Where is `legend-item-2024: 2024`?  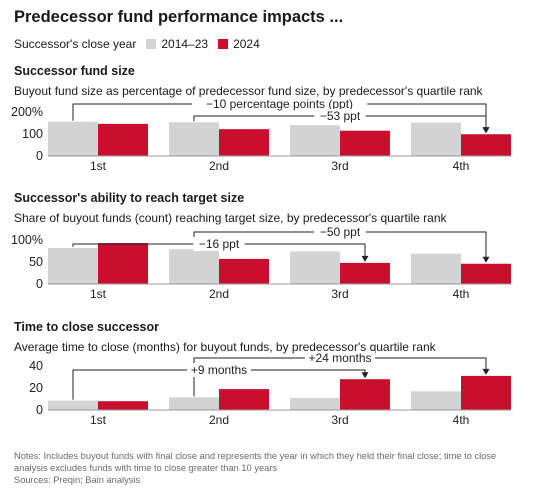 legend-item-2024: 2024 is located at coordinates (246, 44).